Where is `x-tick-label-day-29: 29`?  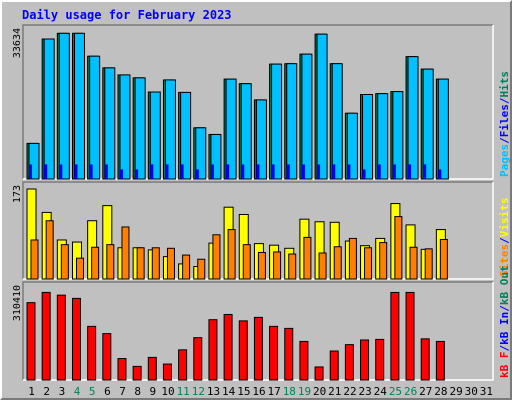
x-tick-label-day-29: 29 is located at coordinates (455, 391).